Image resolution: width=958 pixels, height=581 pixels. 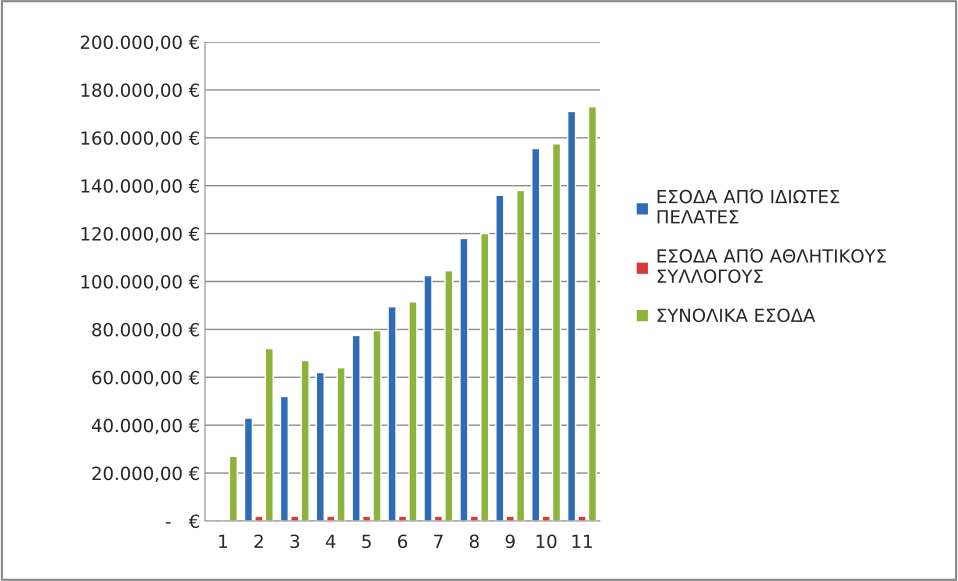 What do you see at coordinates (366, 541) in the screenshot?
I see `x-tick-label: 5` at bounding box center [366, 541].